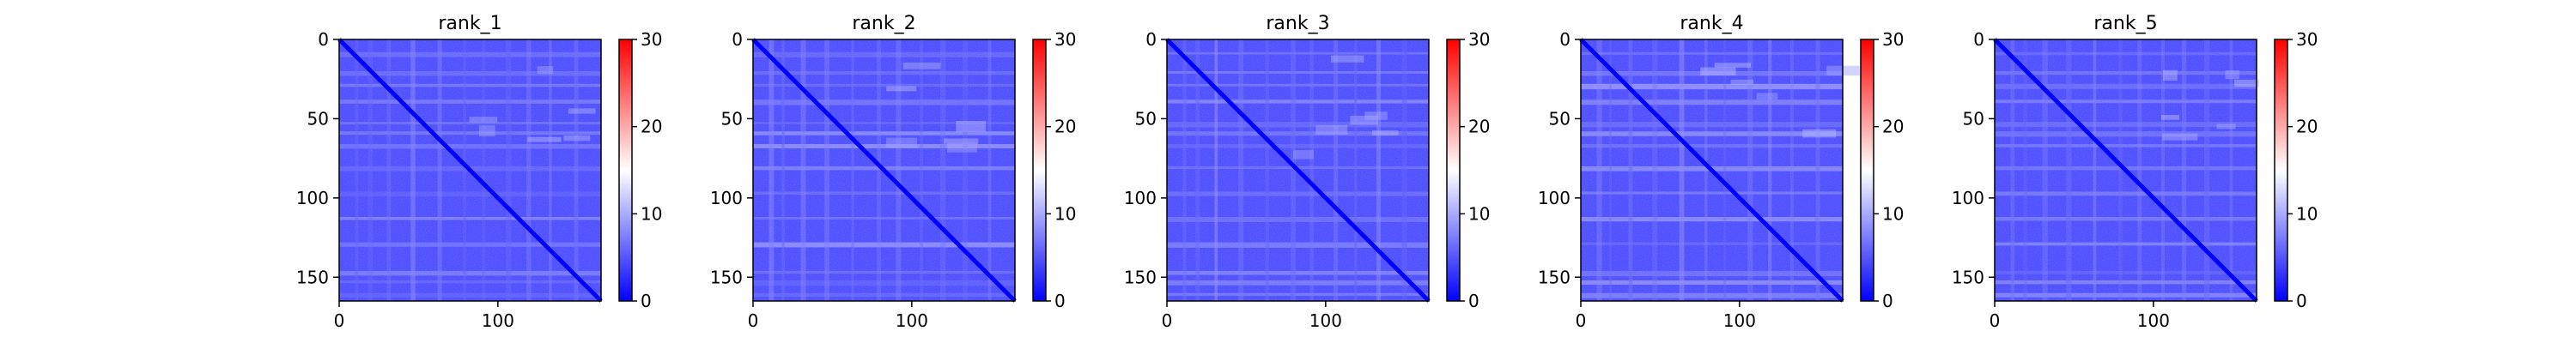 This screenshot has width=2576, height=343. Describe the element at coordinates (470, 24) in the screenshot. I see `panel-title: rank_1` at that location.